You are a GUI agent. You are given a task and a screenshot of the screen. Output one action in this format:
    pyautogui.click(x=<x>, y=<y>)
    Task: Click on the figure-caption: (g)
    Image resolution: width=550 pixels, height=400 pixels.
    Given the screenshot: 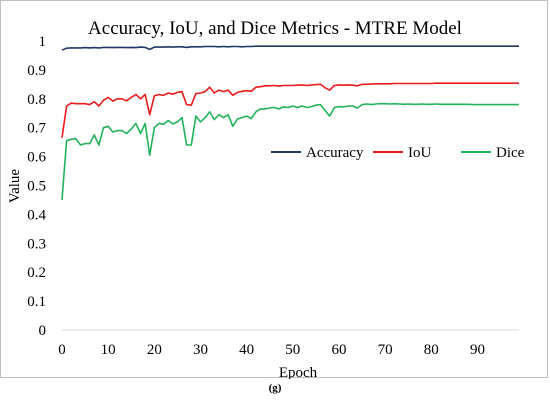 What is the action you would take?
    pyautogui.click(x=275, y=388)
    